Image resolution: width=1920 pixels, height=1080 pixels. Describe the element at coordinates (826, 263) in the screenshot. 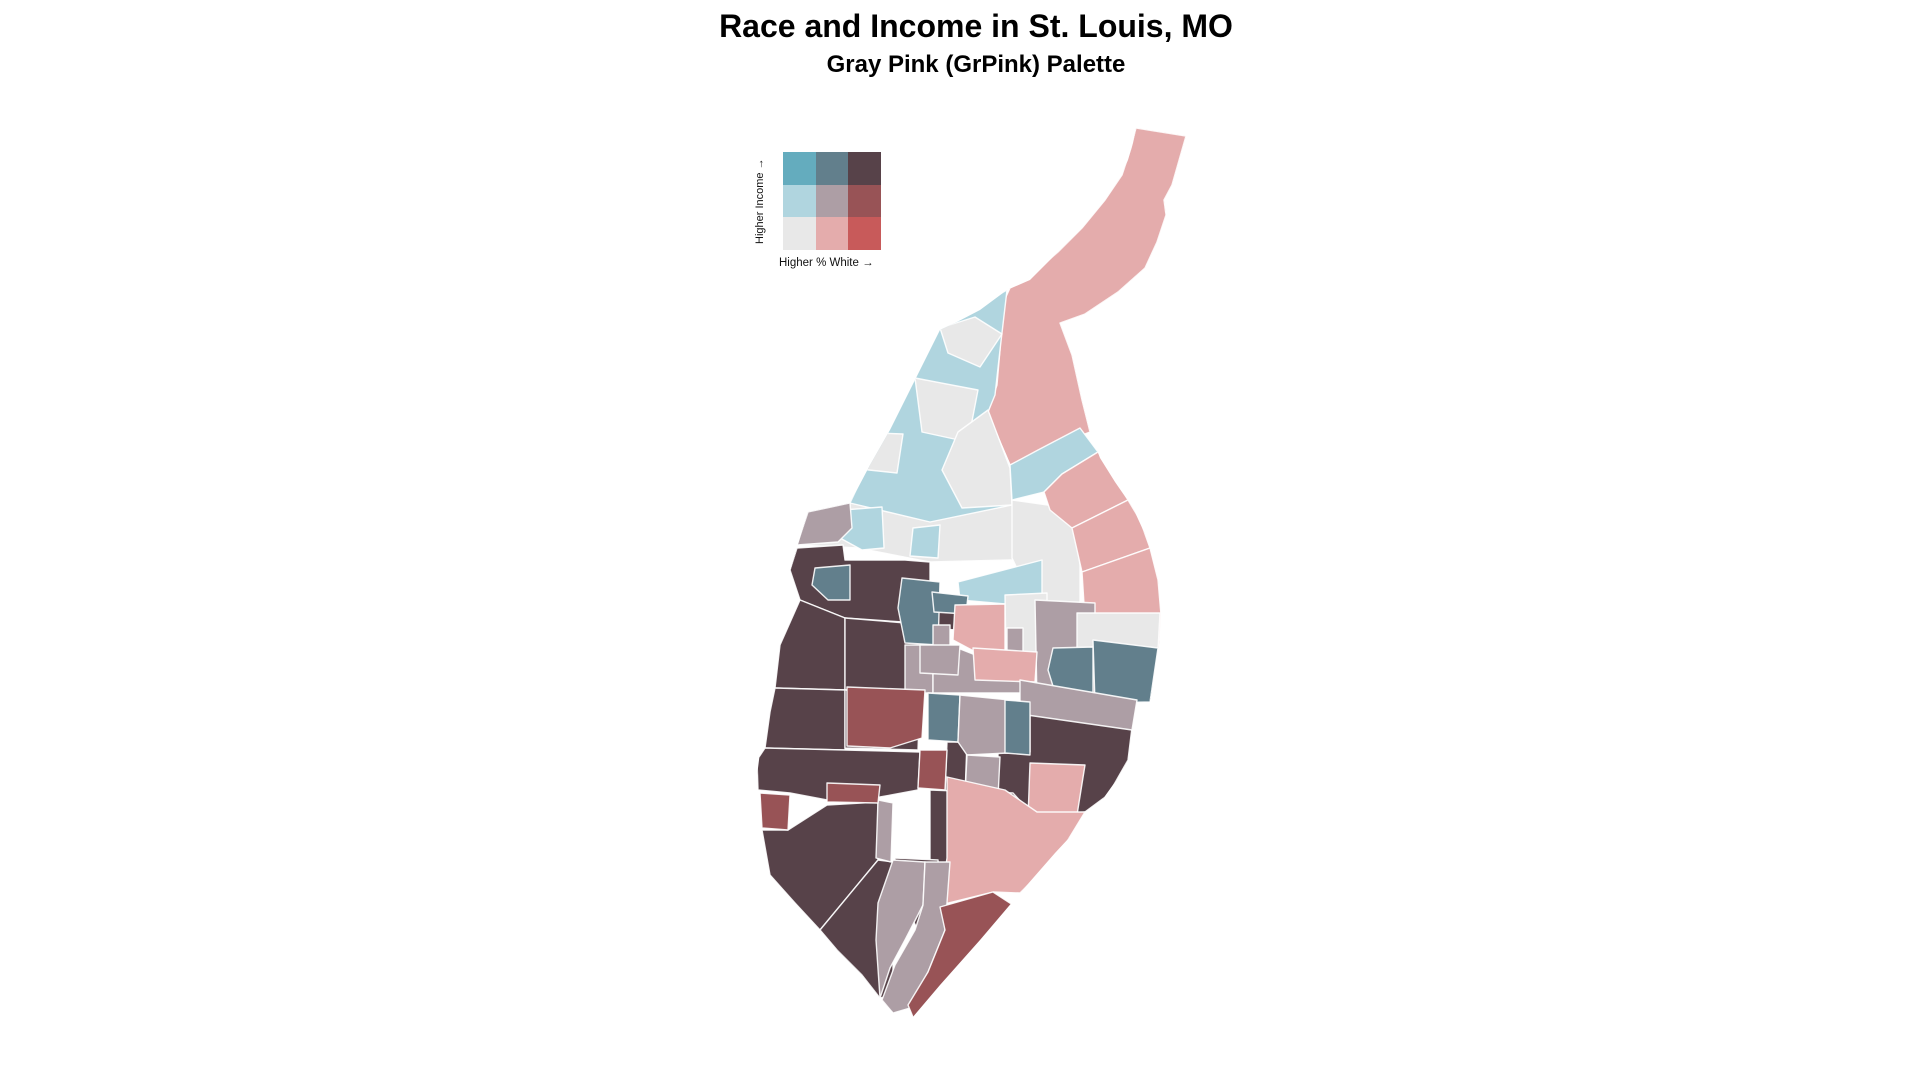

I see `legend-x-axis-label: Higher % White →` at that location.